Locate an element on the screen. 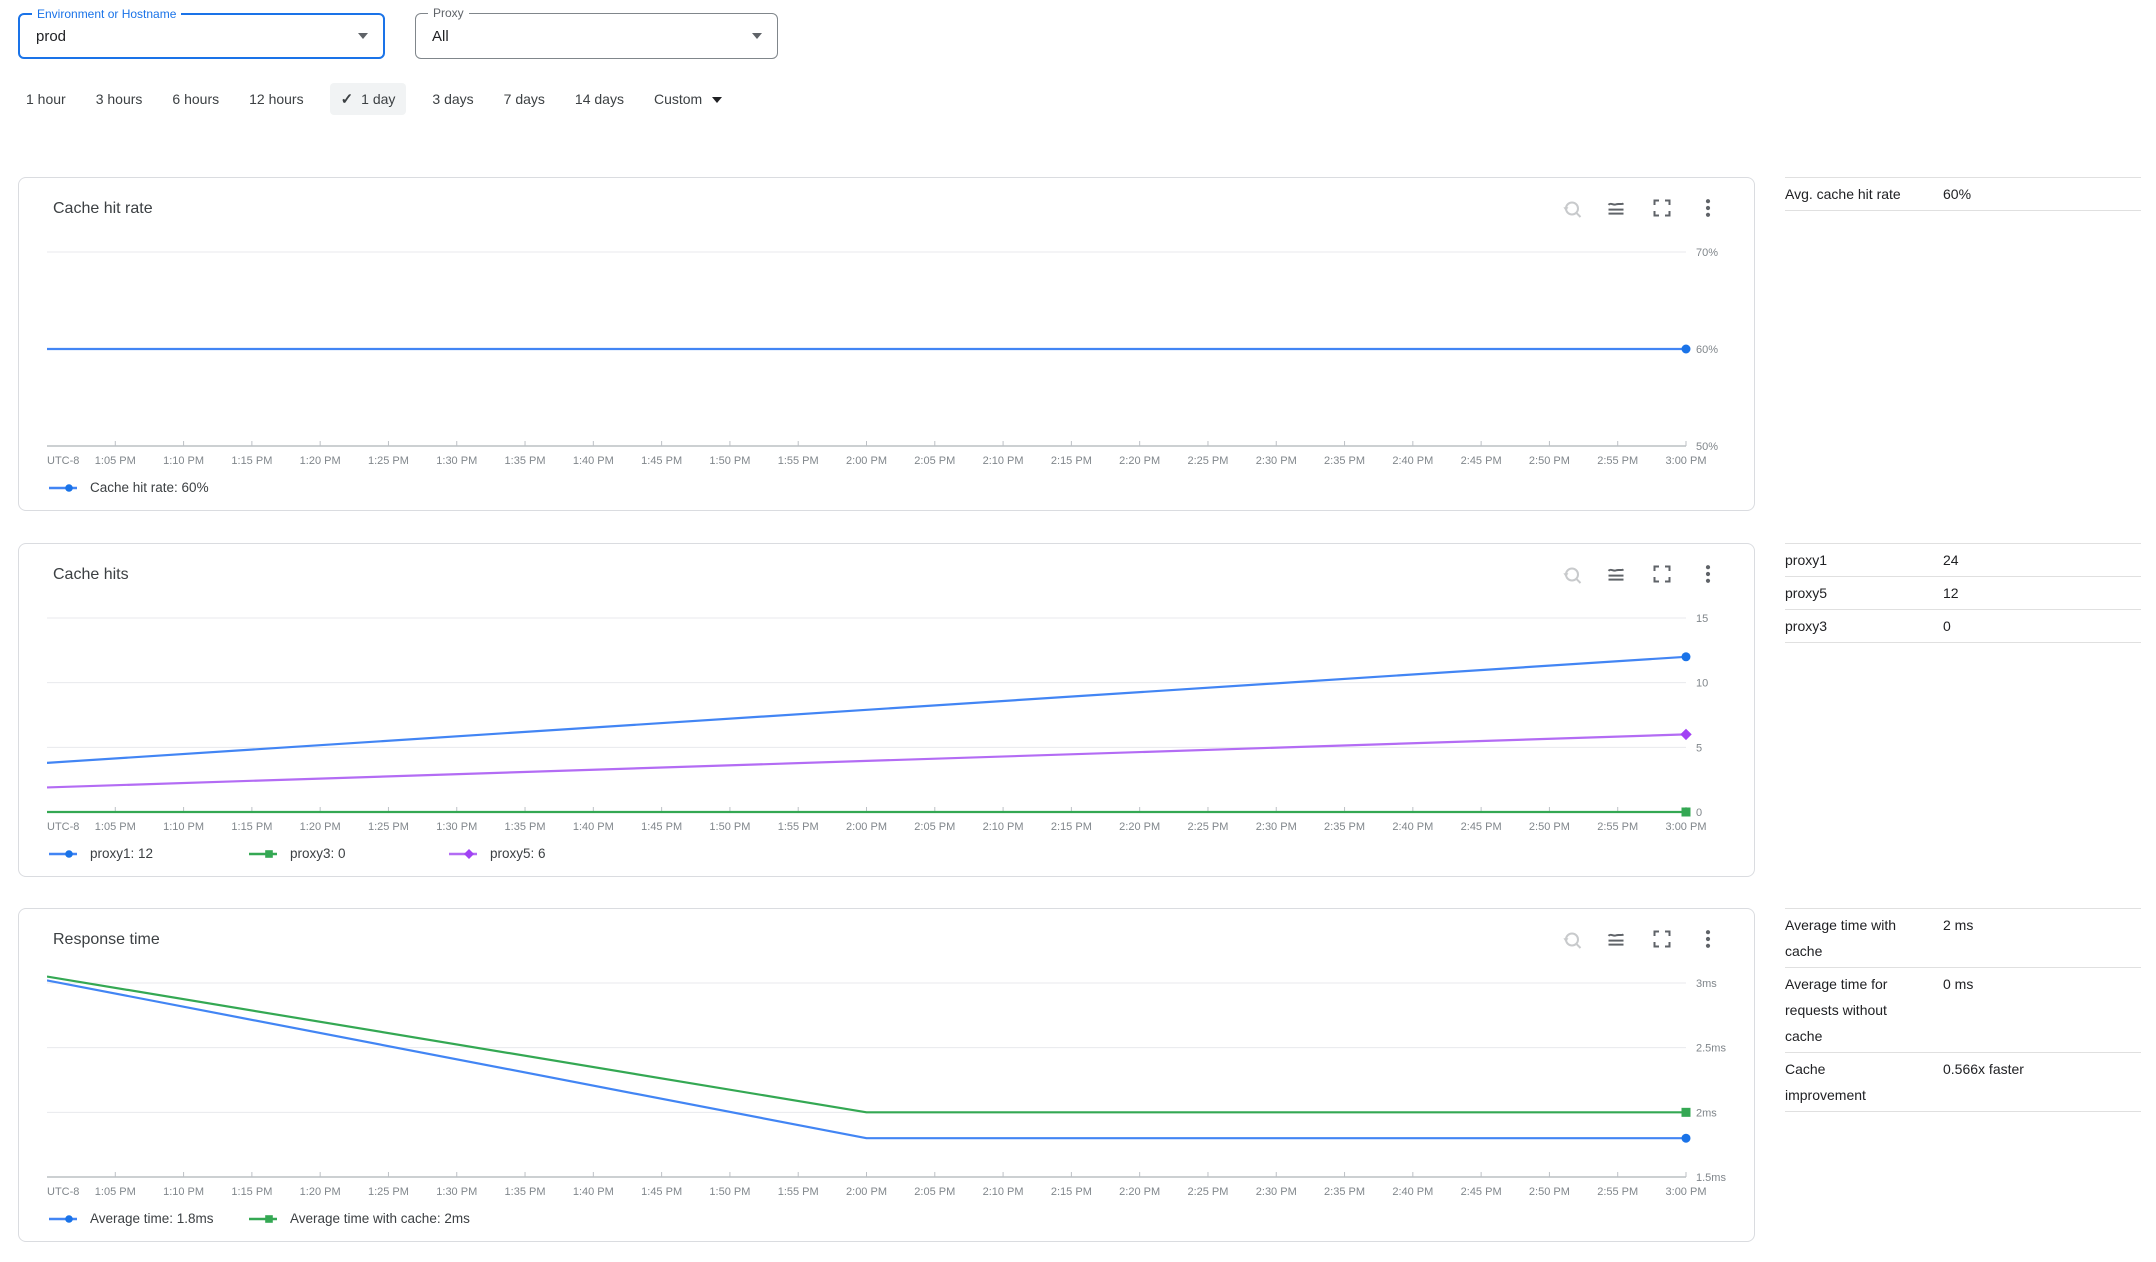 Image resolution: width=2156 pixels, height=1262 pixels. time-range-6-hours: 6 hours is located at coordinates (196, 99).